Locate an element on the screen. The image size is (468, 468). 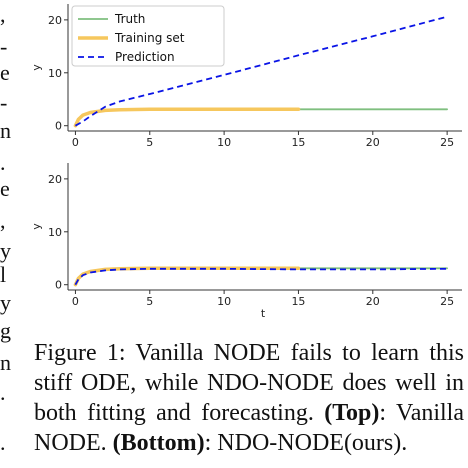
legend-label-truth: Truth is located at coordinates (129, 19).